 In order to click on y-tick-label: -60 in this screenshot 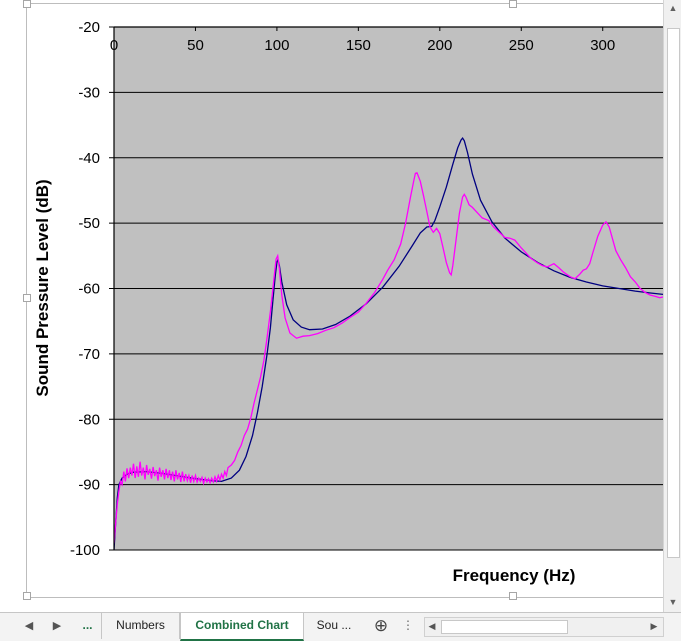, I will do `click(89, 289)`.